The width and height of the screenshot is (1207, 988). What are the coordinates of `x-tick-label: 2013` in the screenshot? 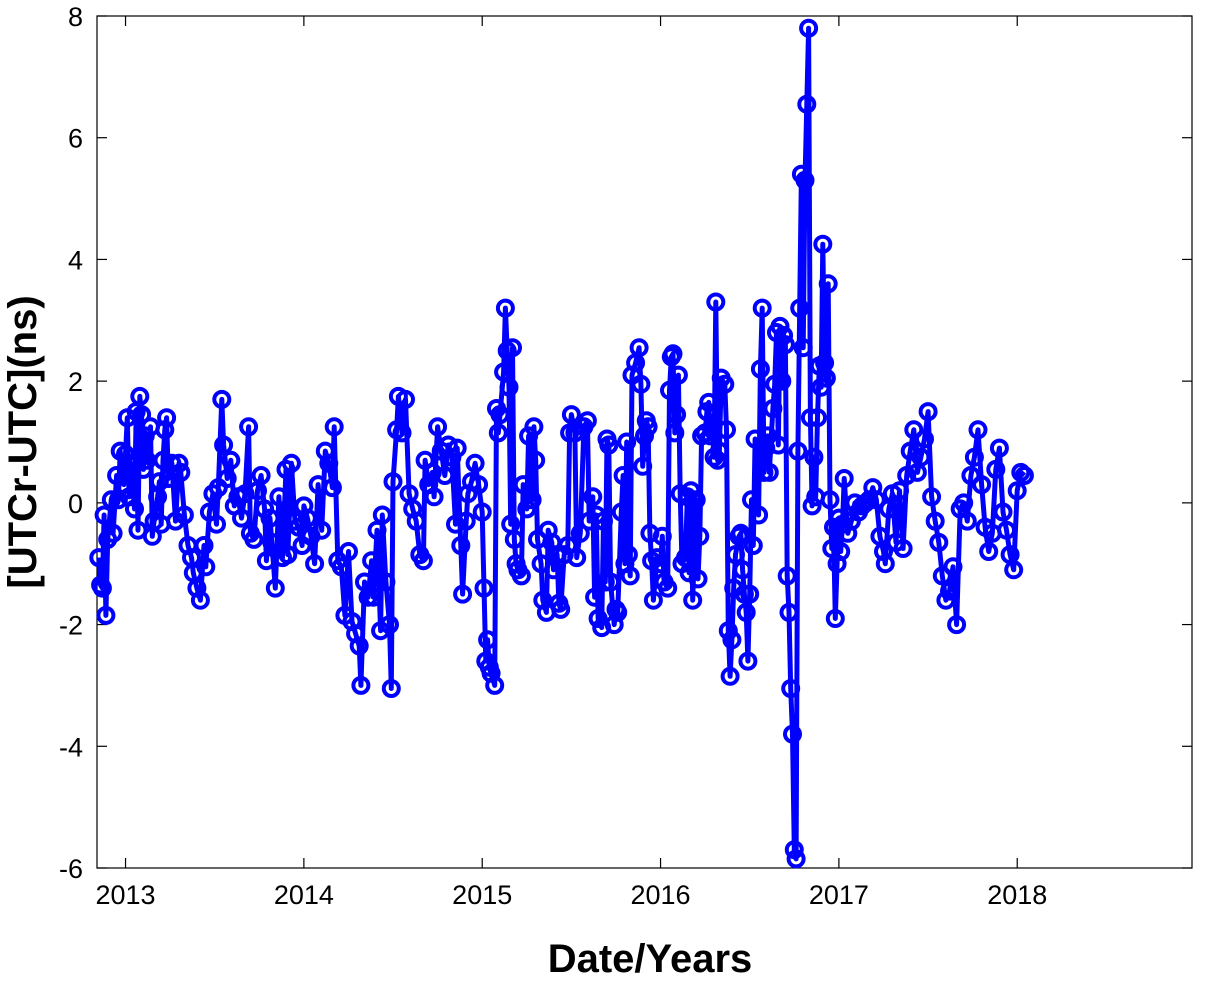 It's located at (125, 895).